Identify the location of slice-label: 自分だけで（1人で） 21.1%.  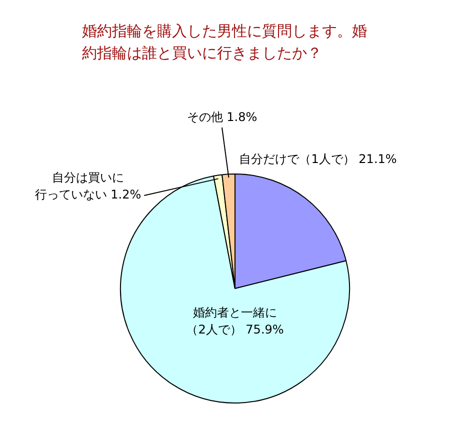
(318, 159).